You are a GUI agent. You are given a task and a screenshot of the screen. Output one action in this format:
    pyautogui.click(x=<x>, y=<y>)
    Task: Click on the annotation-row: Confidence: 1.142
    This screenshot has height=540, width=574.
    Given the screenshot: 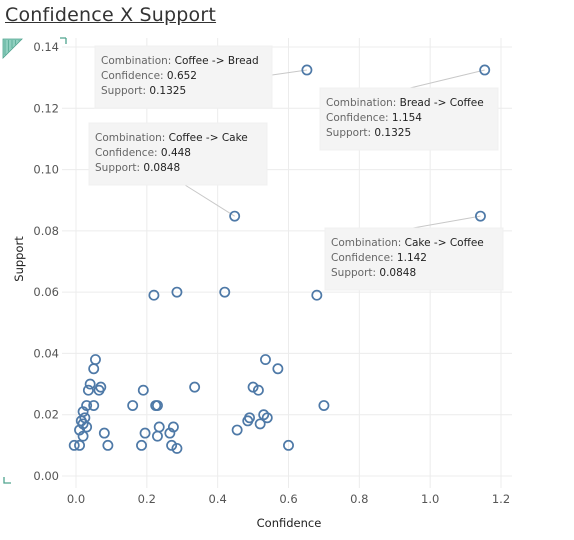 What is the action you would take?
    pyautogui.click(x=379, y=258)
    